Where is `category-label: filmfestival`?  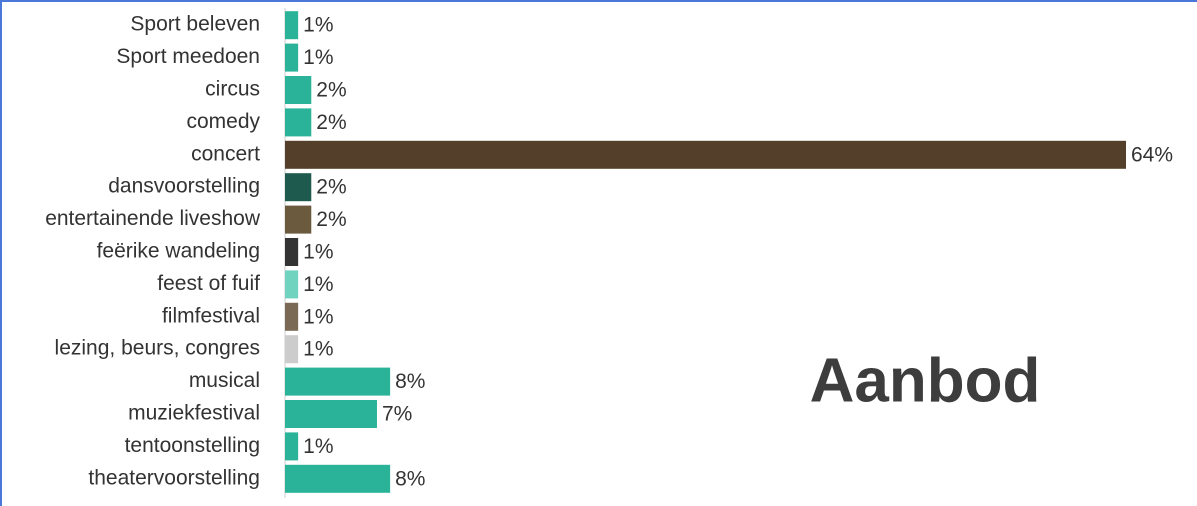 category-label: filmfestival is located at coordinates (211, 315).